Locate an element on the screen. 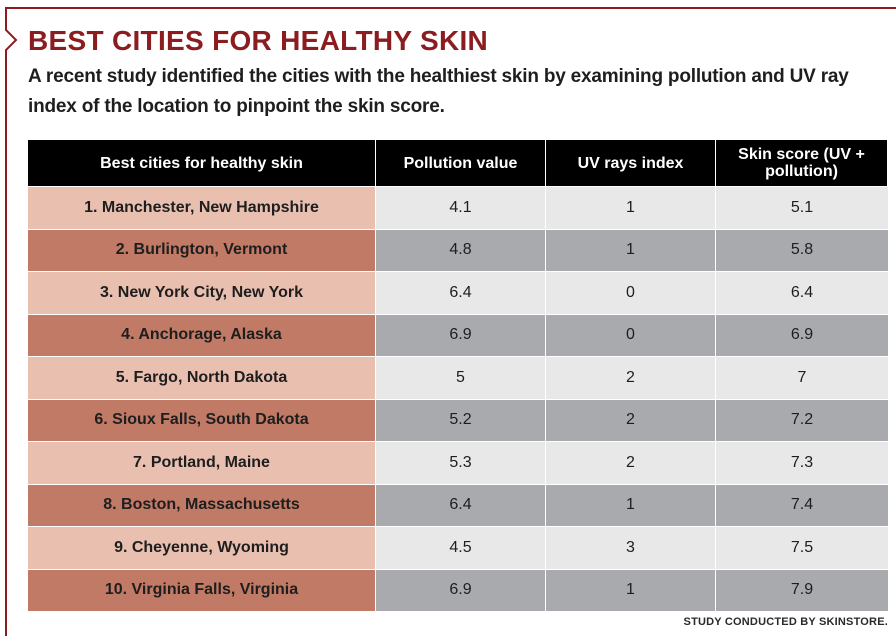 The height and width of the screenshot is (636, 896). cell-skin-score: 7 is located at coordinates (802, 378).